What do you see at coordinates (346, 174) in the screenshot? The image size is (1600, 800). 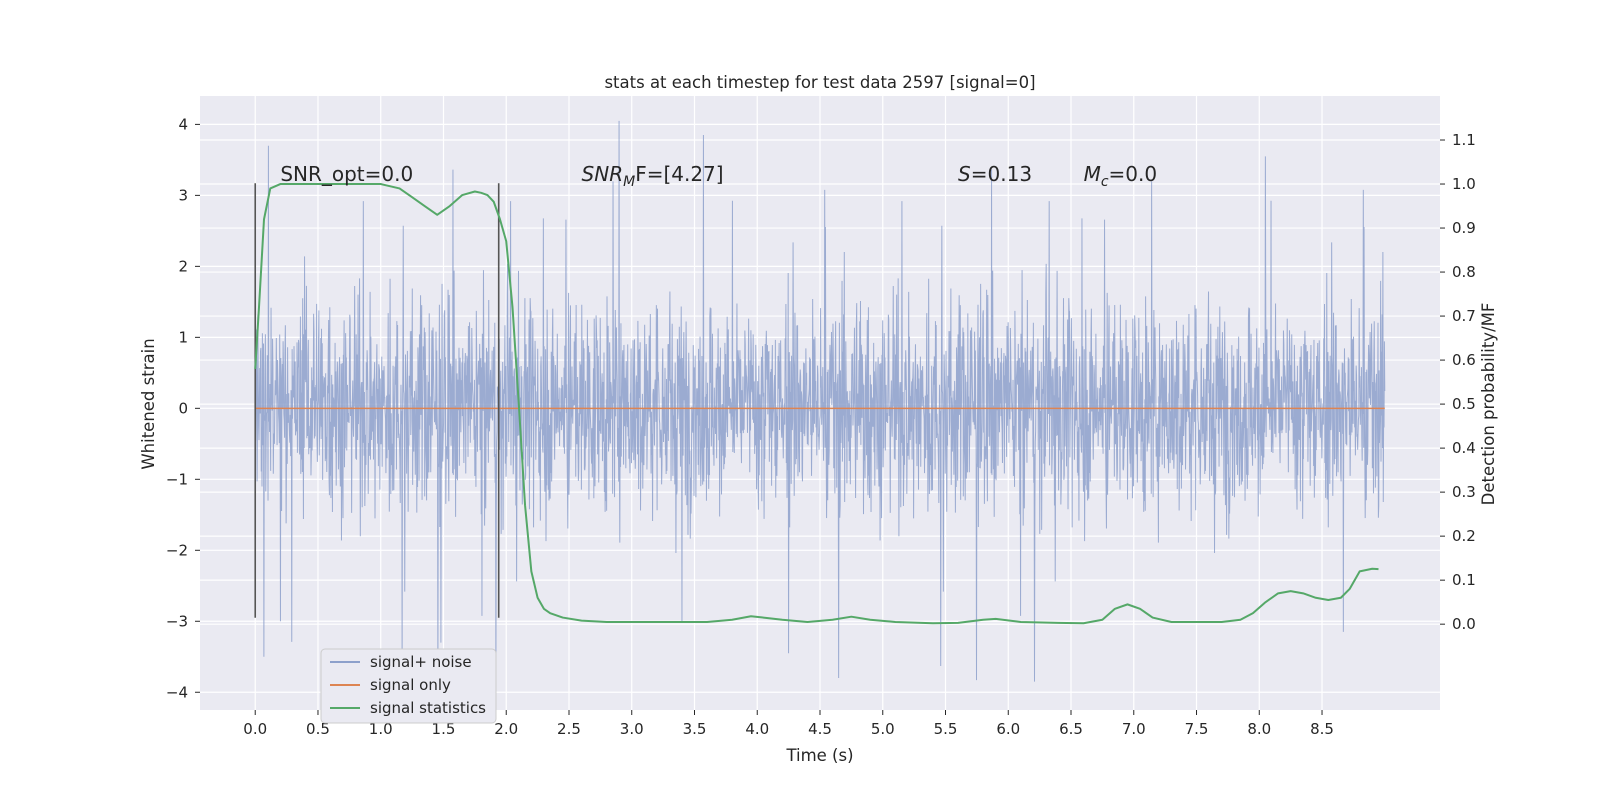 I see `annotation-snr-opt: SNR_opt=0.0` at bounding box center [346, 174].